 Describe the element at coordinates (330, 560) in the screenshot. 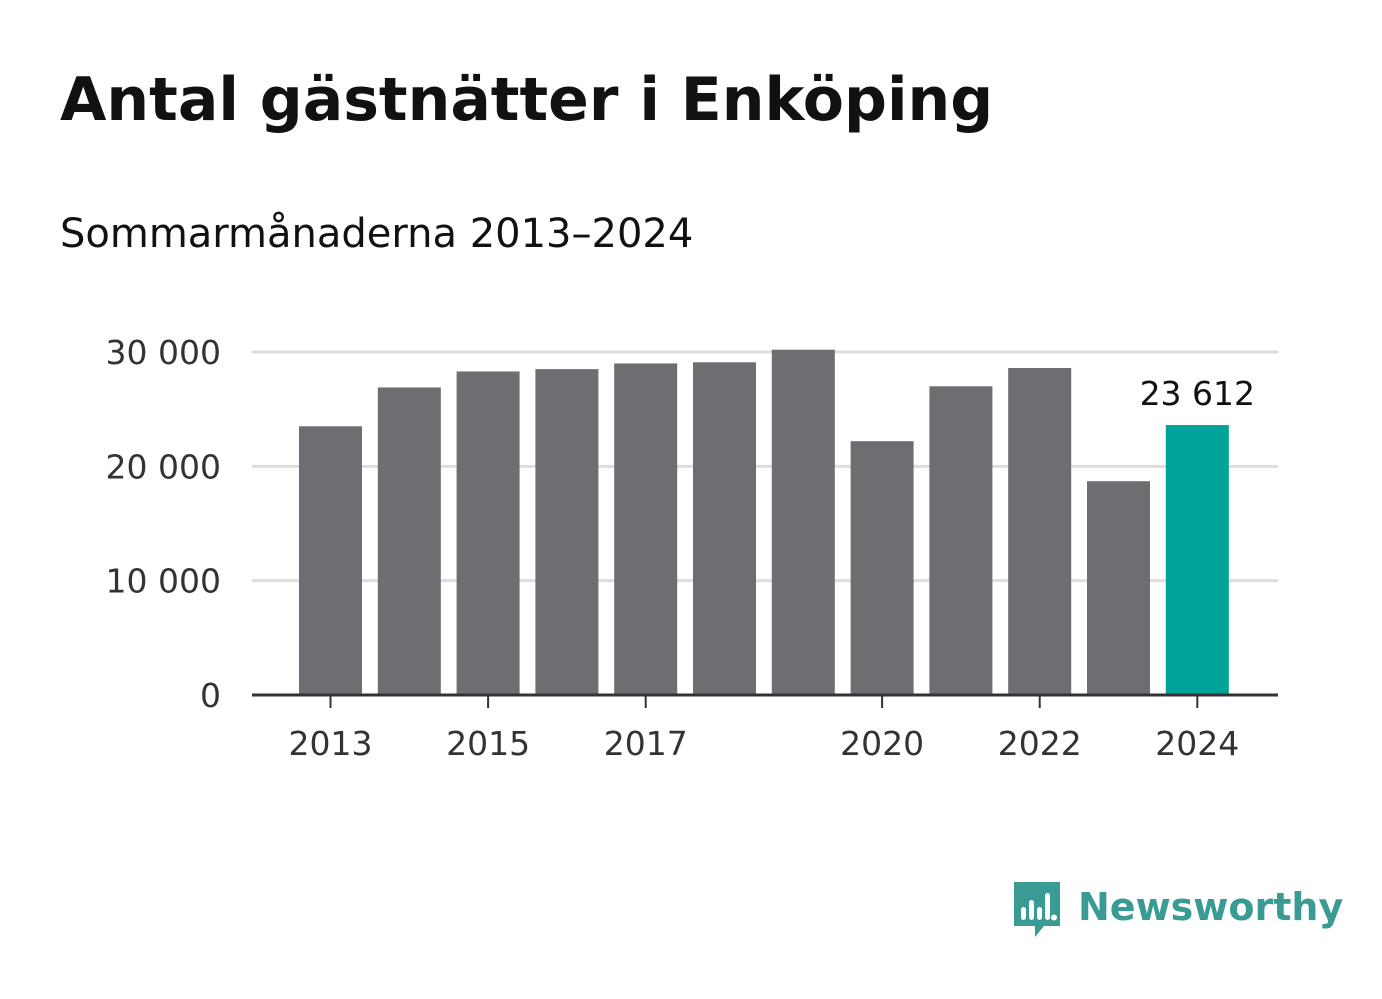

I see `bar-2013` at that location.